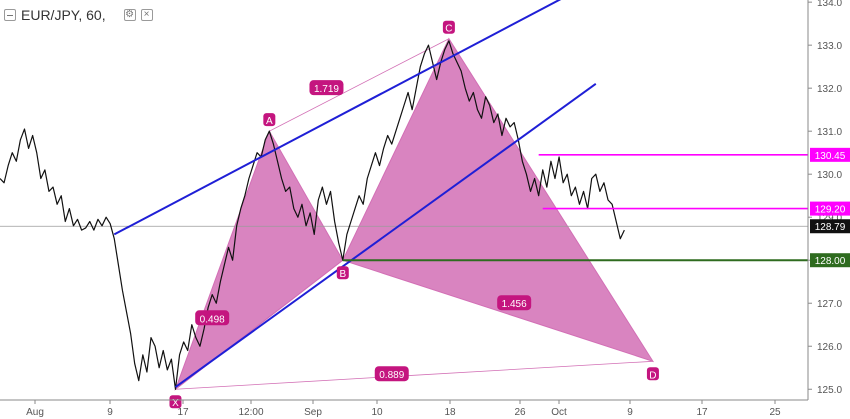  I want to click on pattern-point-A-bg, so click(269, 120).